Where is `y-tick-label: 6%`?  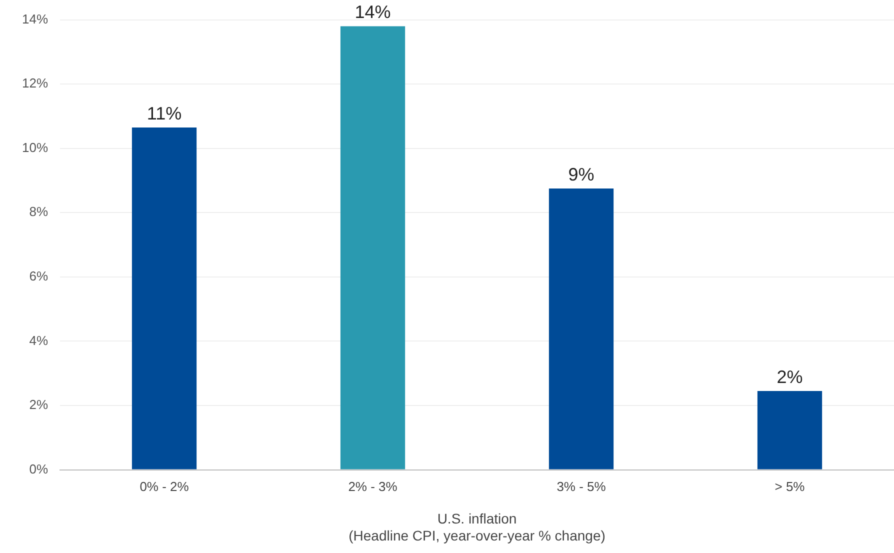 y-tick-label: 6% is located at coordinates (38, 276).